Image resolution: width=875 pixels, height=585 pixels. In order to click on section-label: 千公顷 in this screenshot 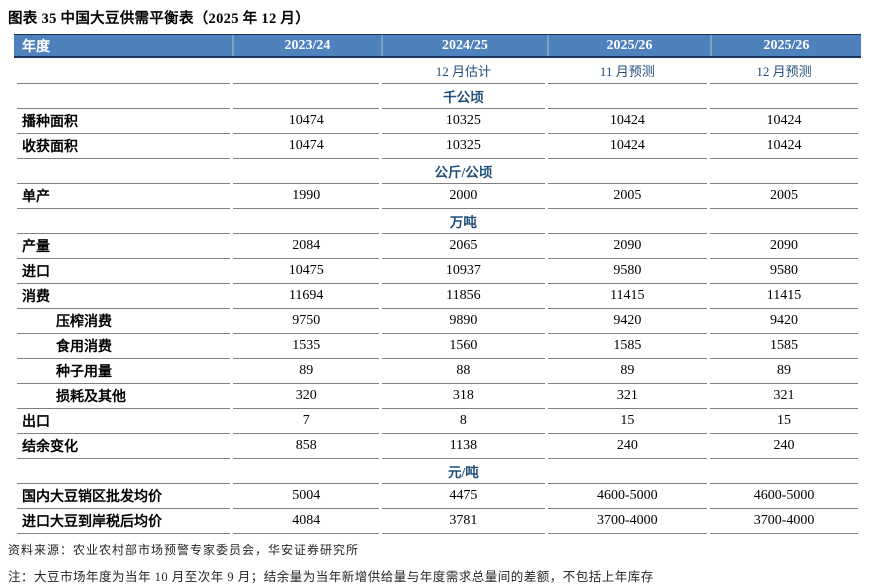, I will do `click(463, 96)`.